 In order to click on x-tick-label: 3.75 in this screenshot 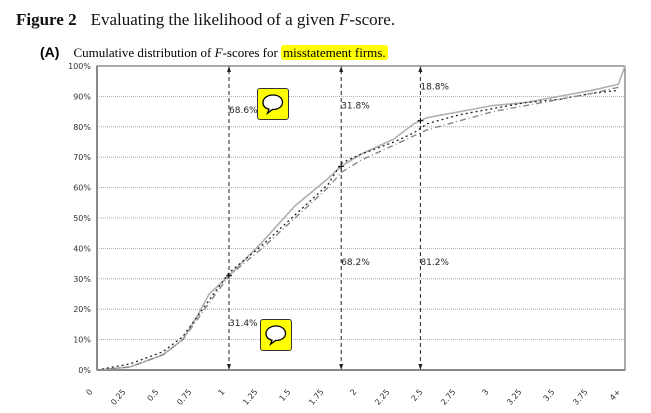, I will do `click(580, 397)`.